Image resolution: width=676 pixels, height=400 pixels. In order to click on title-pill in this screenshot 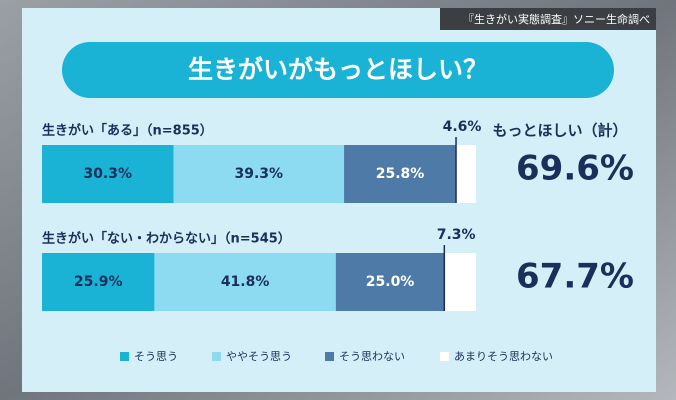, I will do `click(338, 70)`.